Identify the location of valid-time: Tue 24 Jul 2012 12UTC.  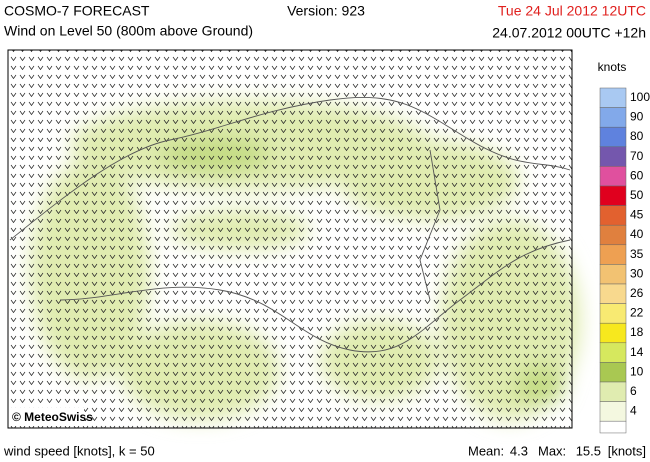
(572, 11).